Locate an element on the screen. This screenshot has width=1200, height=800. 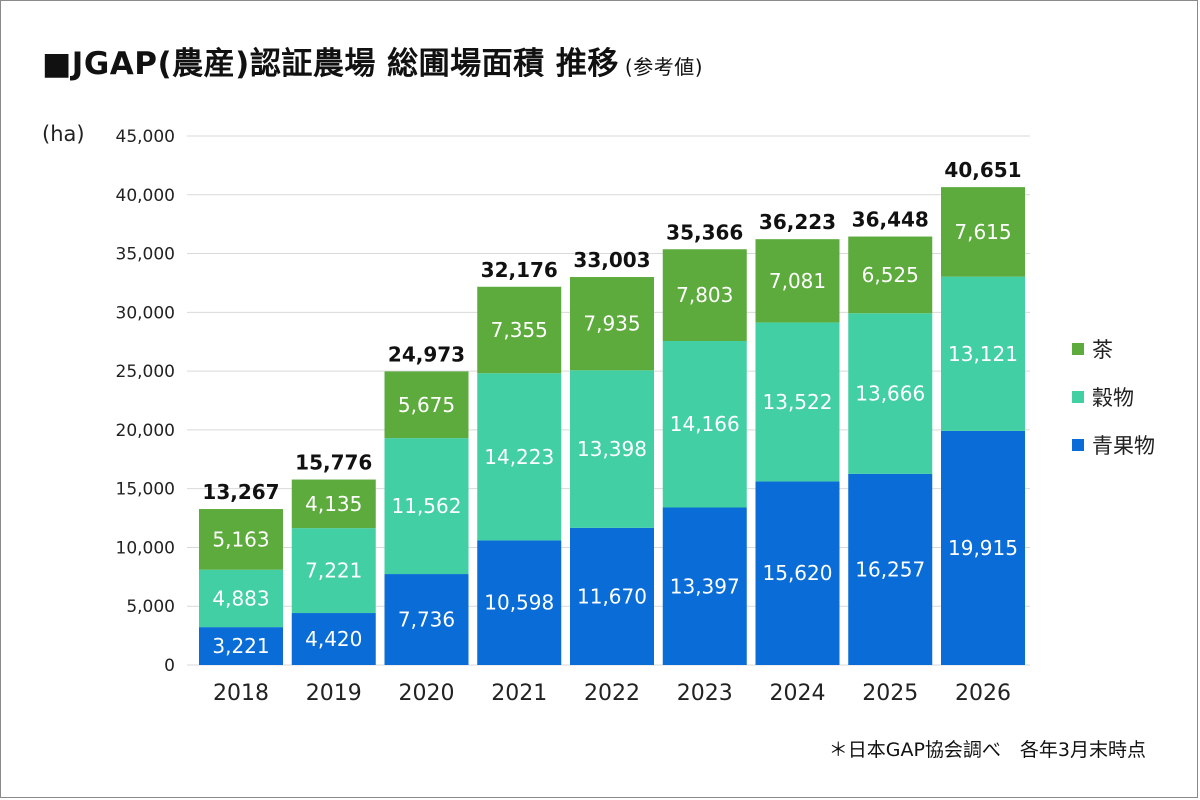
y-tick-label: 30,000 is located at coordinates (145, 313).